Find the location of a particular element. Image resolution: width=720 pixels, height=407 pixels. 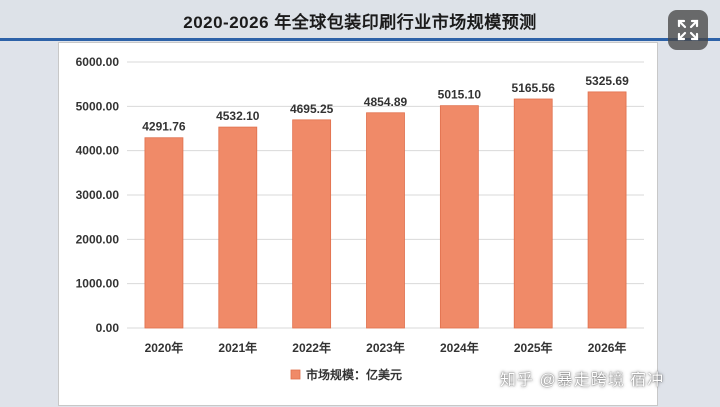

y-tick-label: 1000.00 is located at coordinates (98, 284).